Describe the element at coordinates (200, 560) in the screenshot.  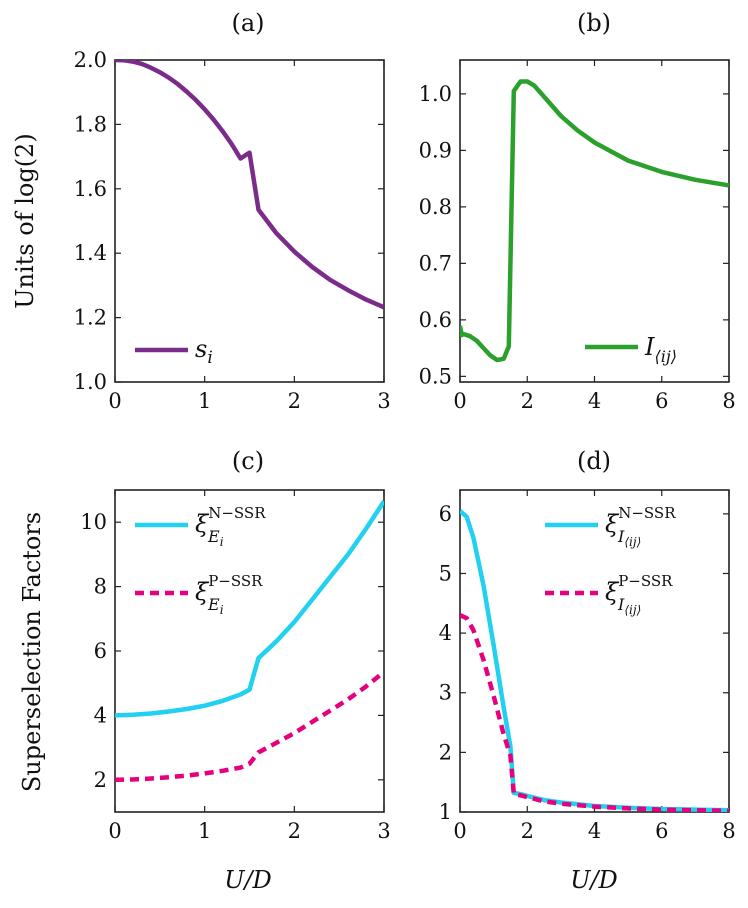
I see `legend-c: ξN−SSR Ei ξP−SSR Ei` at that location.